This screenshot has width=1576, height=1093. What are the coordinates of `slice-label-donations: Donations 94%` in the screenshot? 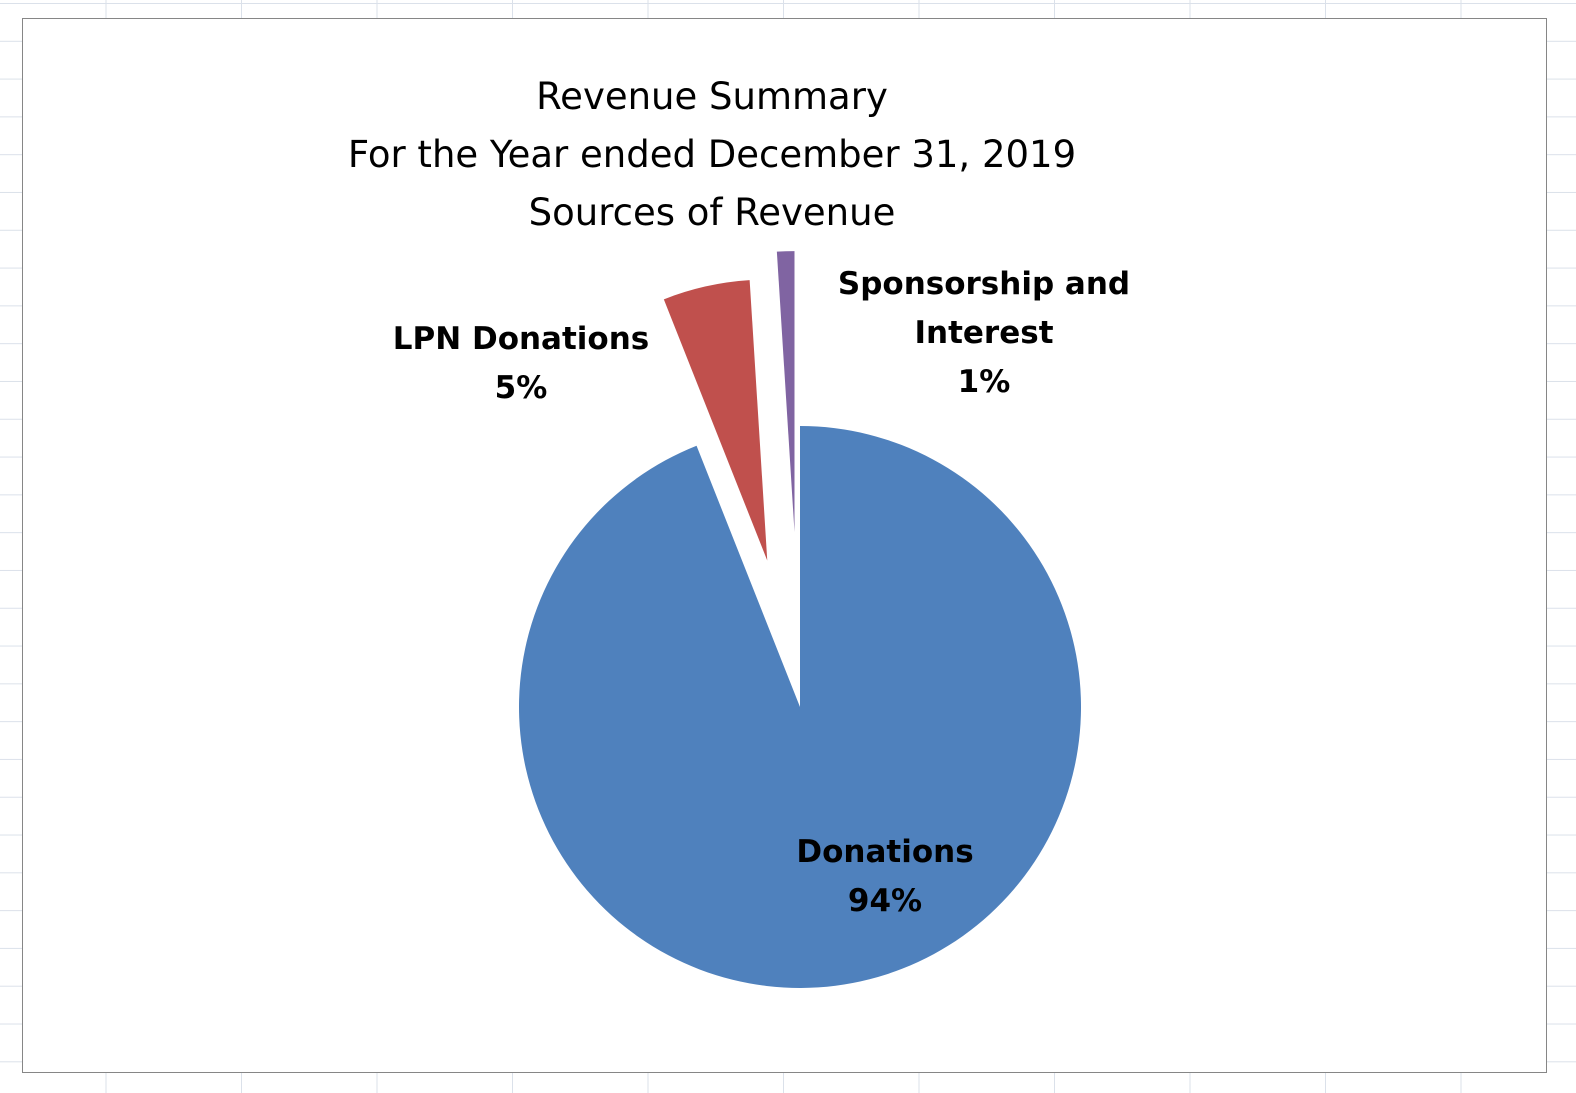 It's located at (884, 876).